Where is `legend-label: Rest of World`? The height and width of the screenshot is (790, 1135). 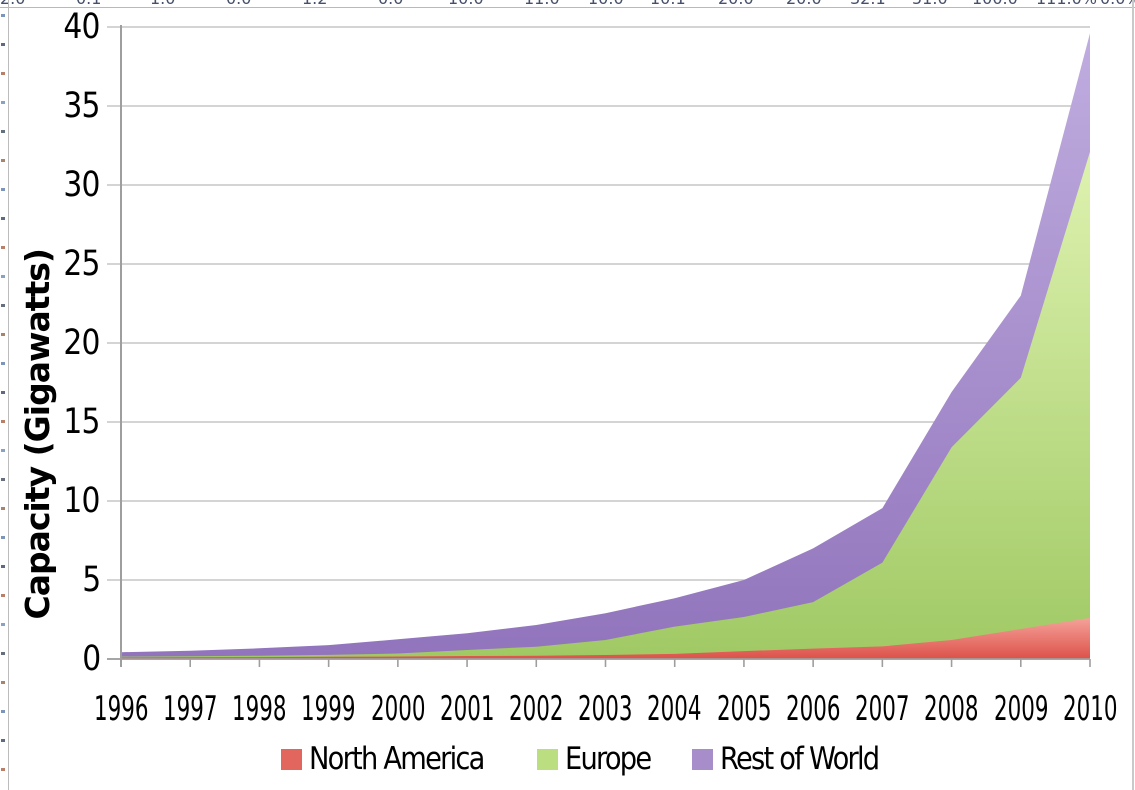
legend-label: Rest of World is located at coordinates (800, 759).